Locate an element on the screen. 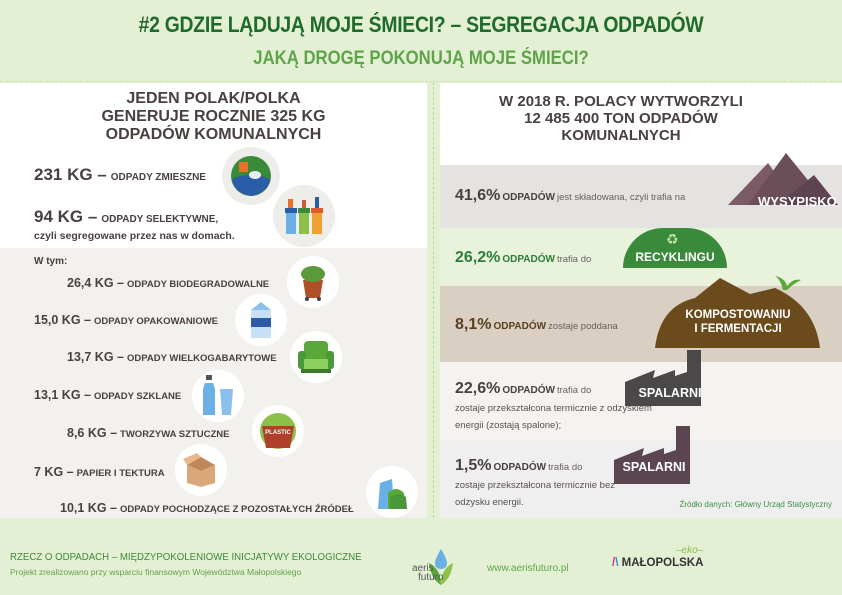 The image size is (842, 595). item-kg: 13,7 KG – is located at coordinates (95, 357).